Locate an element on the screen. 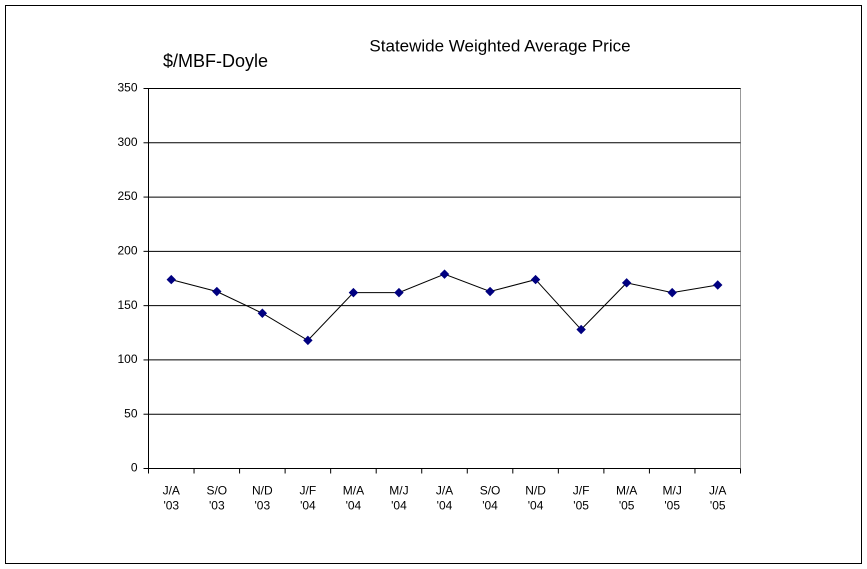 This screenshot has height=569, width=867. y-tick-label: 300 is located at coordinates (127, 142).